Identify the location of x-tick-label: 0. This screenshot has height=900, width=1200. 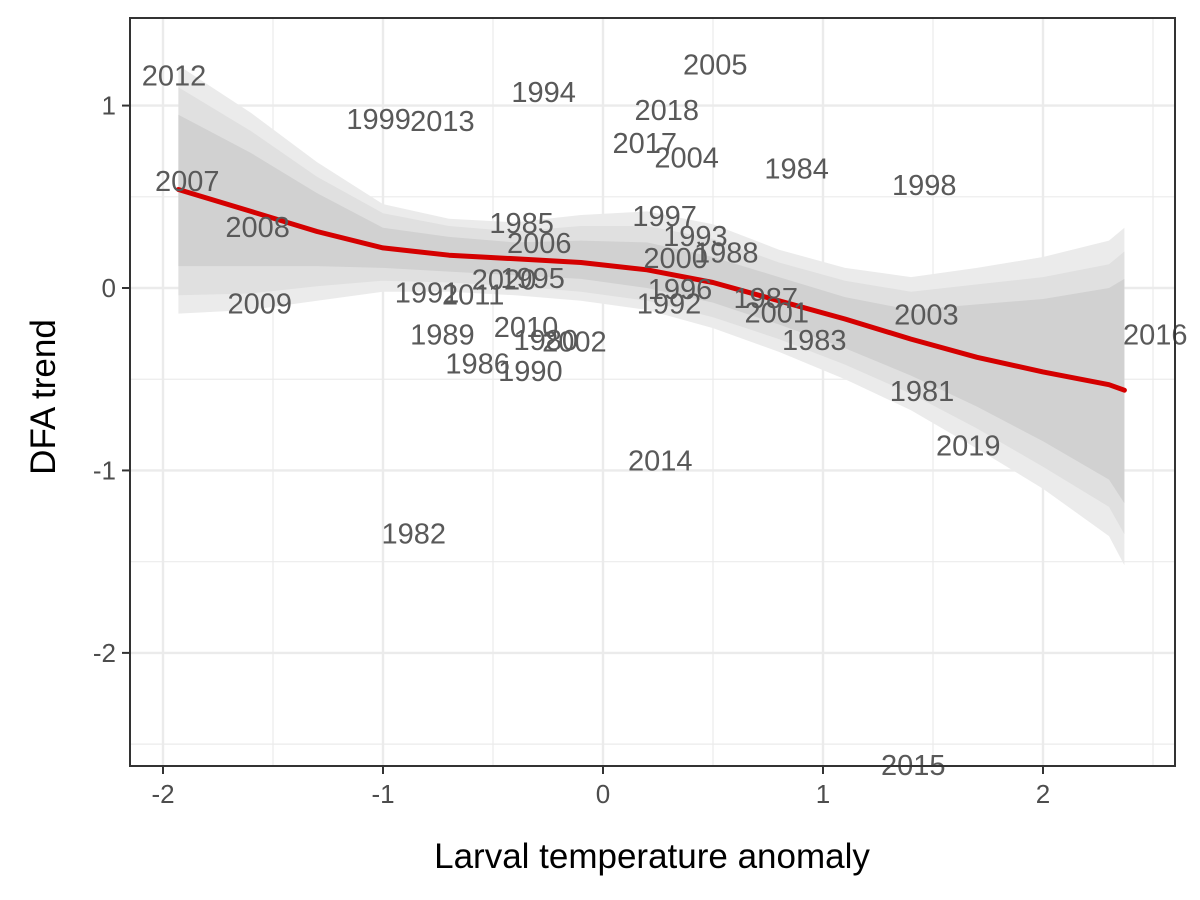
(603, 794).